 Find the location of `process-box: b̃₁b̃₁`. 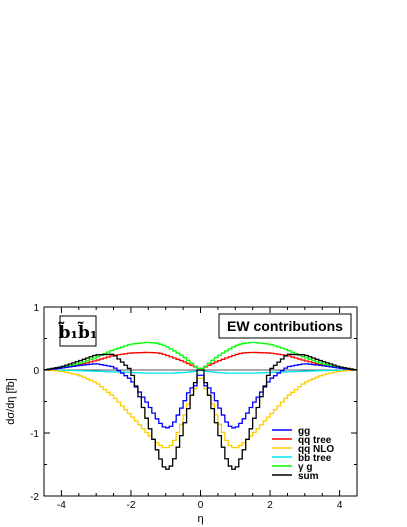

process-box: b̃₁b̃₁ is located at coordinates (78, 331).